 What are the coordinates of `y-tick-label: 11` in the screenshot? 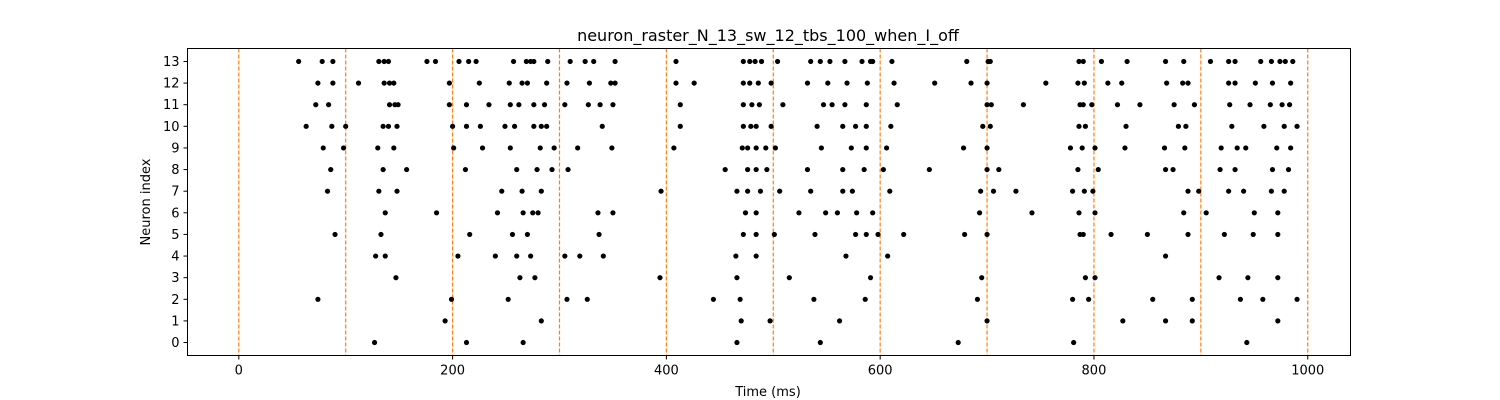 It's located at (171, 105).